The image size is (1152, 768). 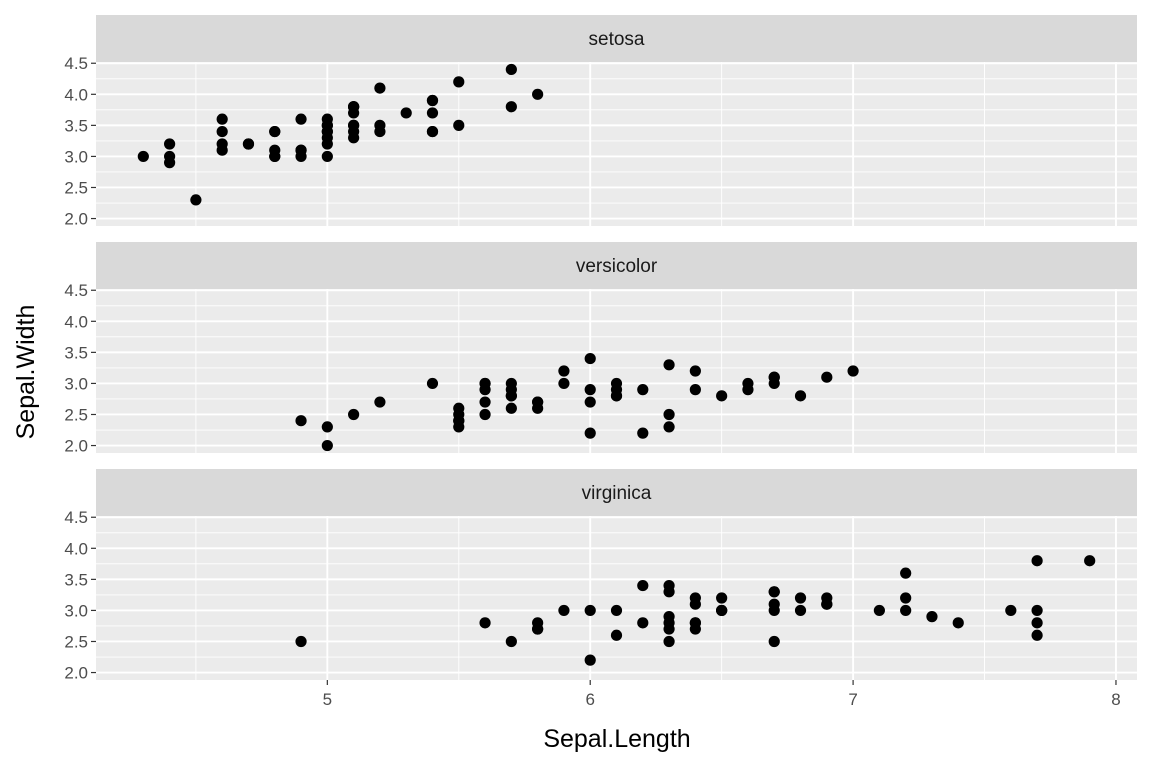 What do you see at coordinates (852, 699) in the screenshot?
I see `x-tick-label: 7` at bounding box center [852, 699].